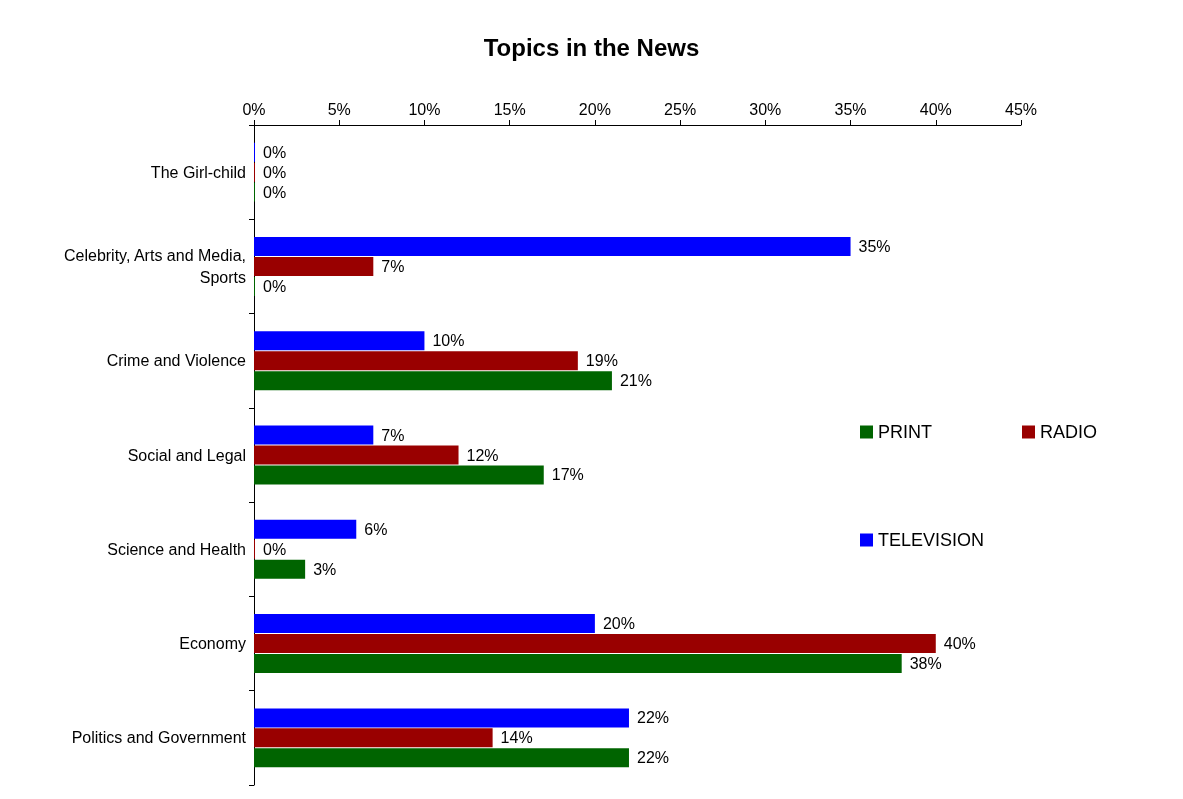 This screenshot has width=1183, height=799. Describe the element at coordinates (254, 109) in the screenshot. I see `x-tick-label: 0%` at that location.